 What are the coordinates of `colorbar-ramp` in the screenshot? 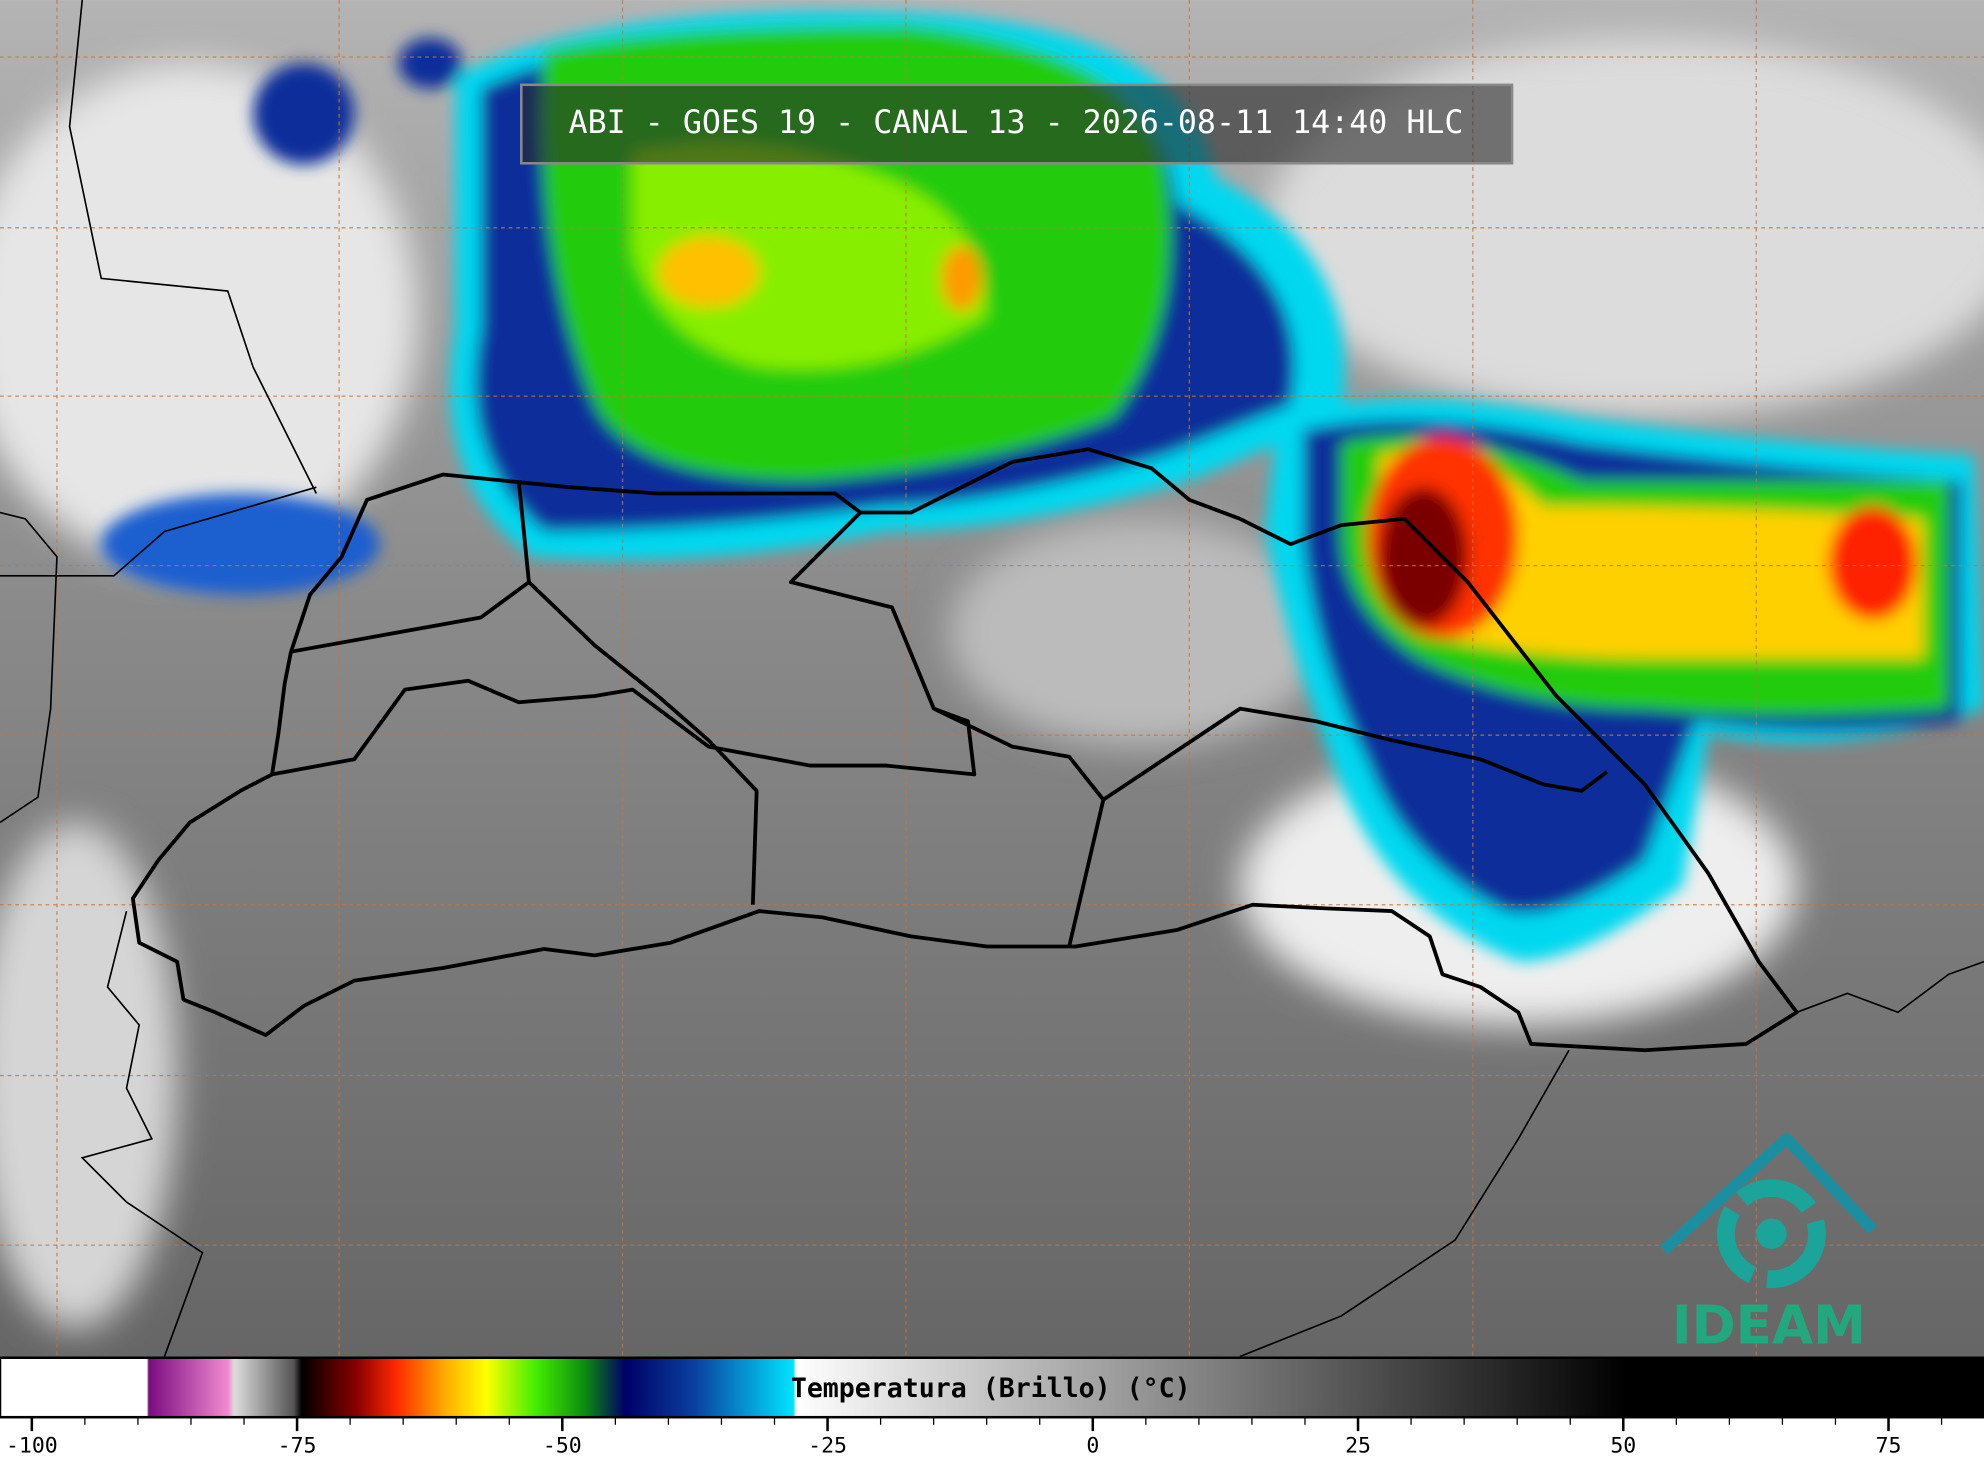 It's located at (992, 1387).